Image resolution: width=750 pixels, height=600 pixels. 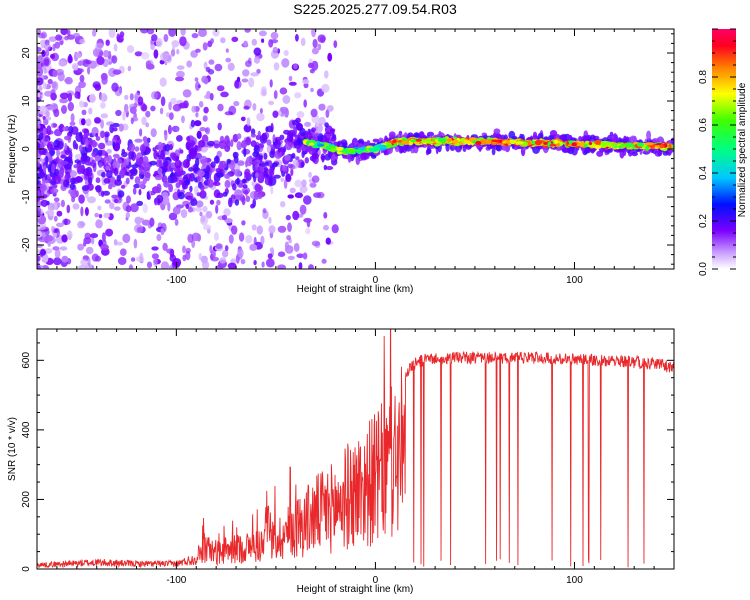 I want to click on snr-xtick-label: -100, so click(x=176, y=580).